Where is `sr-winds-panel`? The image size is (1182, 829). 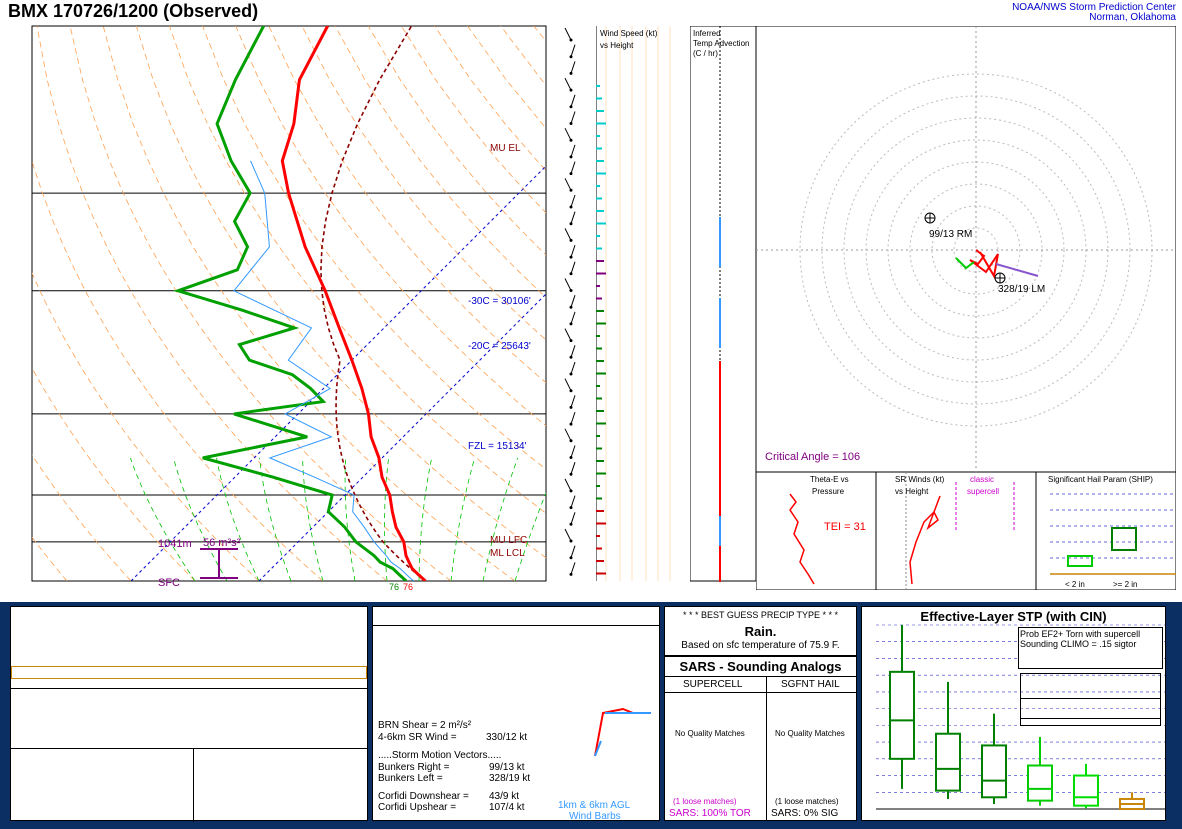
sr-winds-panel is located at coordinates (956, 531).